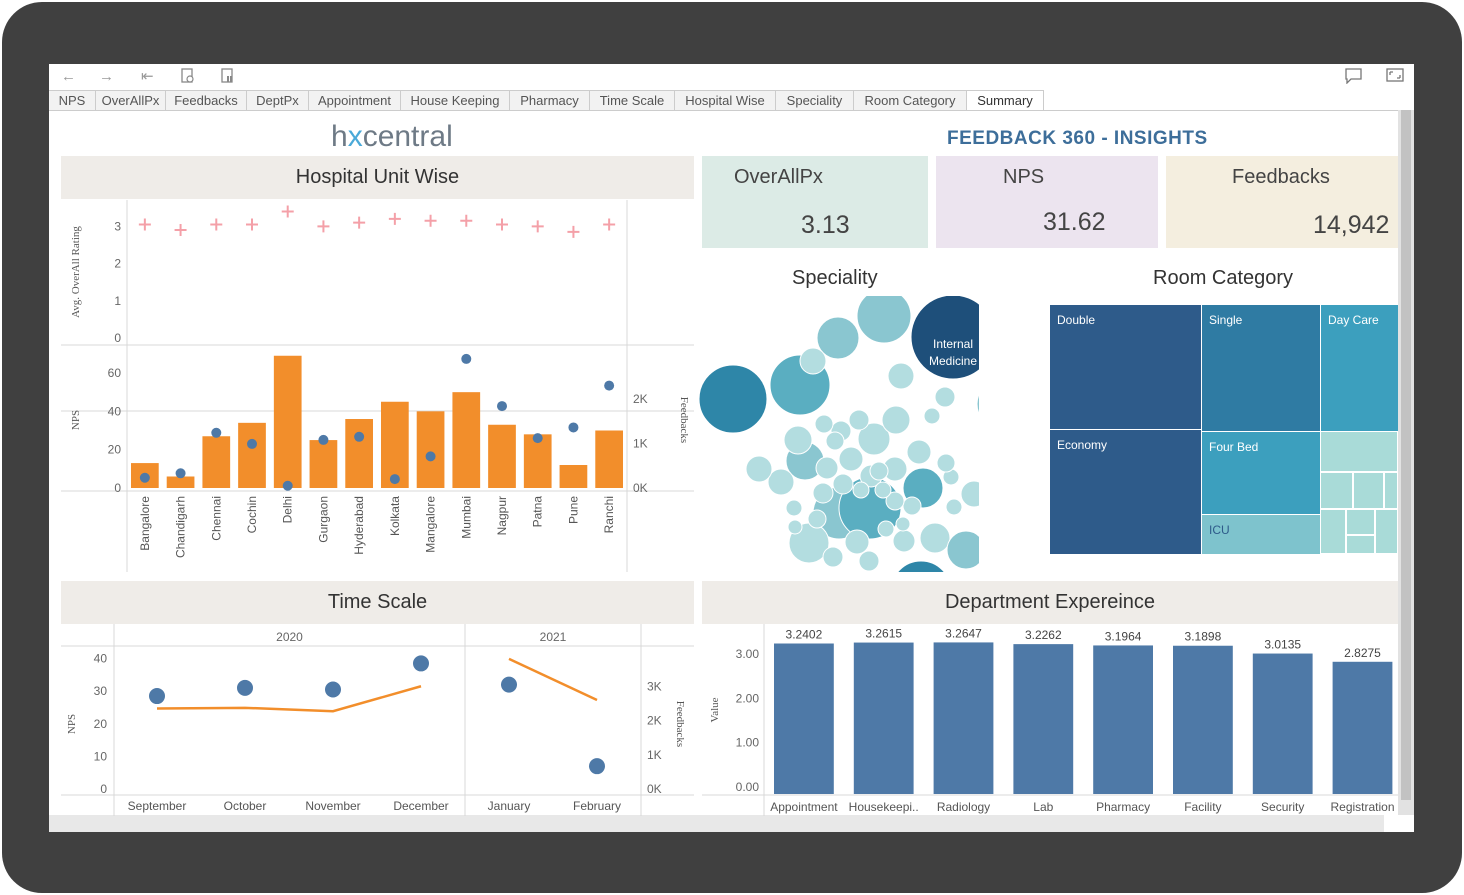 The image size is (1464, 895). Describe the element at coordinates (147, 76) in the screenshot. I see `skip-first-icon: ⇤` at that location.